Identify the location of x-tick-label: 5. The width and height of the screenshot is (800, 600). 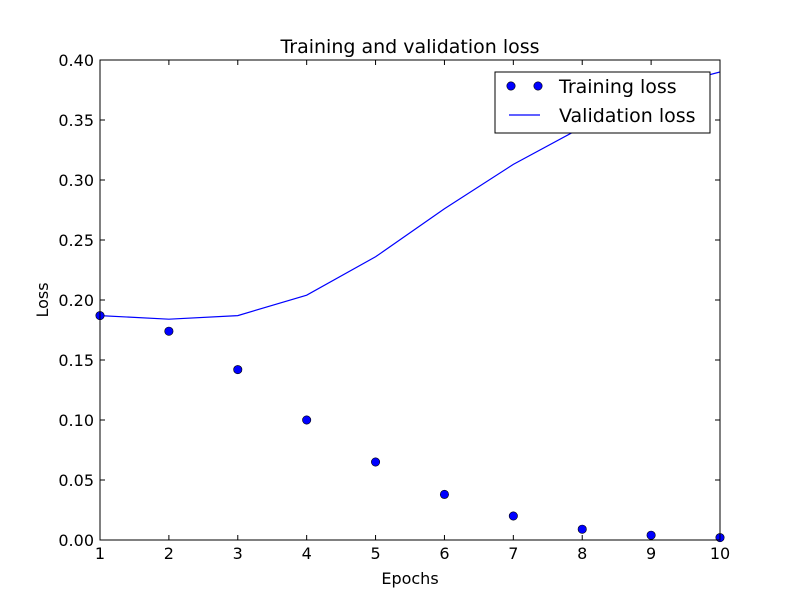
(375, 553).